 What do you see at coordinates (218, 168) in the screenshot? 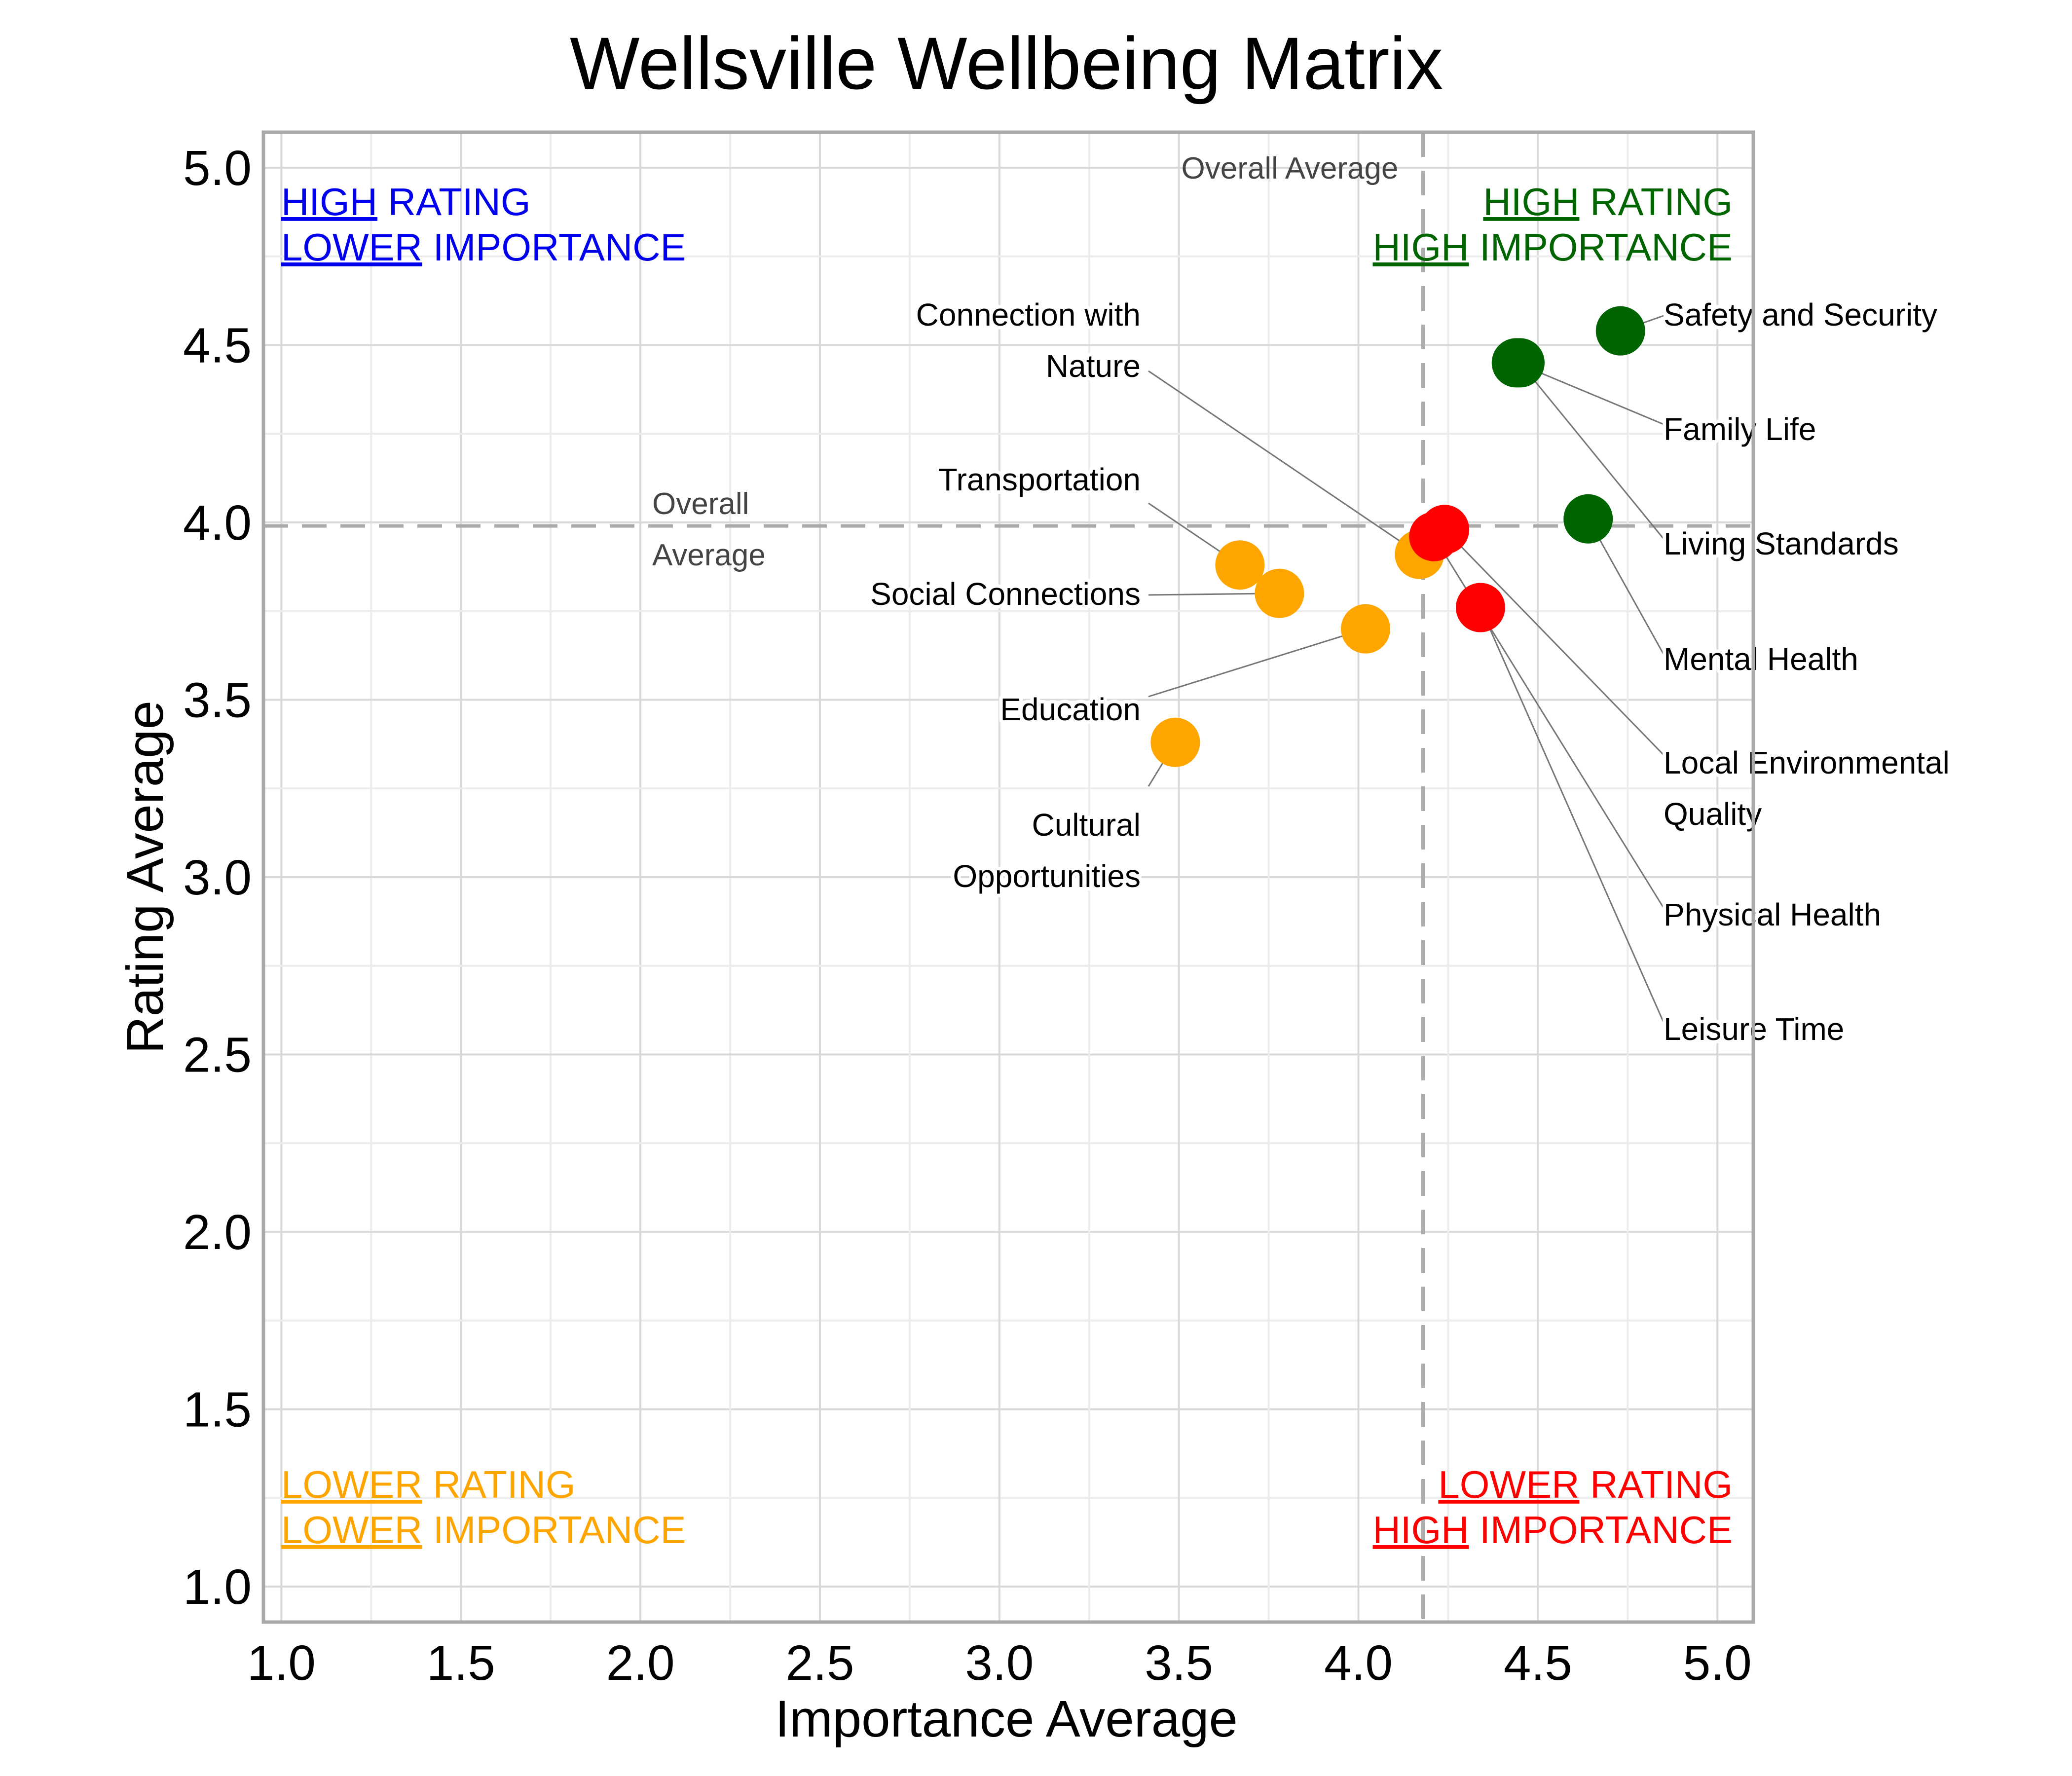
I see `y-tick-label: 5.0` at bounding box center [218, 168].